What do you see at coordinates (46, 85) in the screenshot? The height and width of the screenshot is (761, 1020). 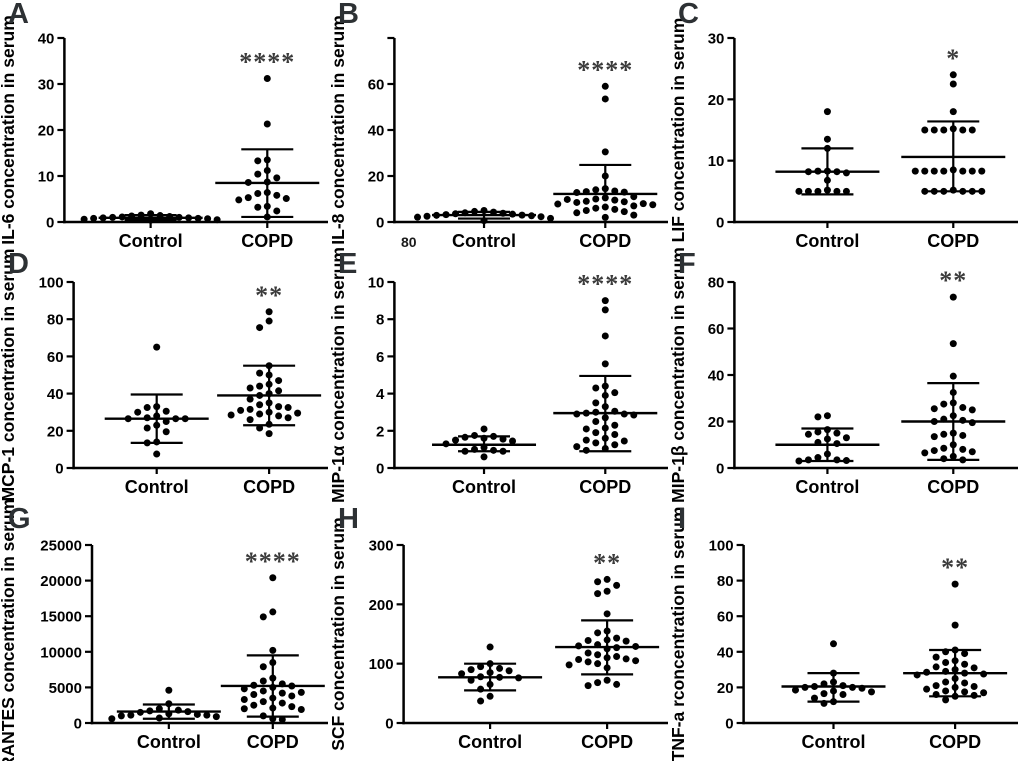 I see `y-tick-label: 30` at bounding box center [46, 85].